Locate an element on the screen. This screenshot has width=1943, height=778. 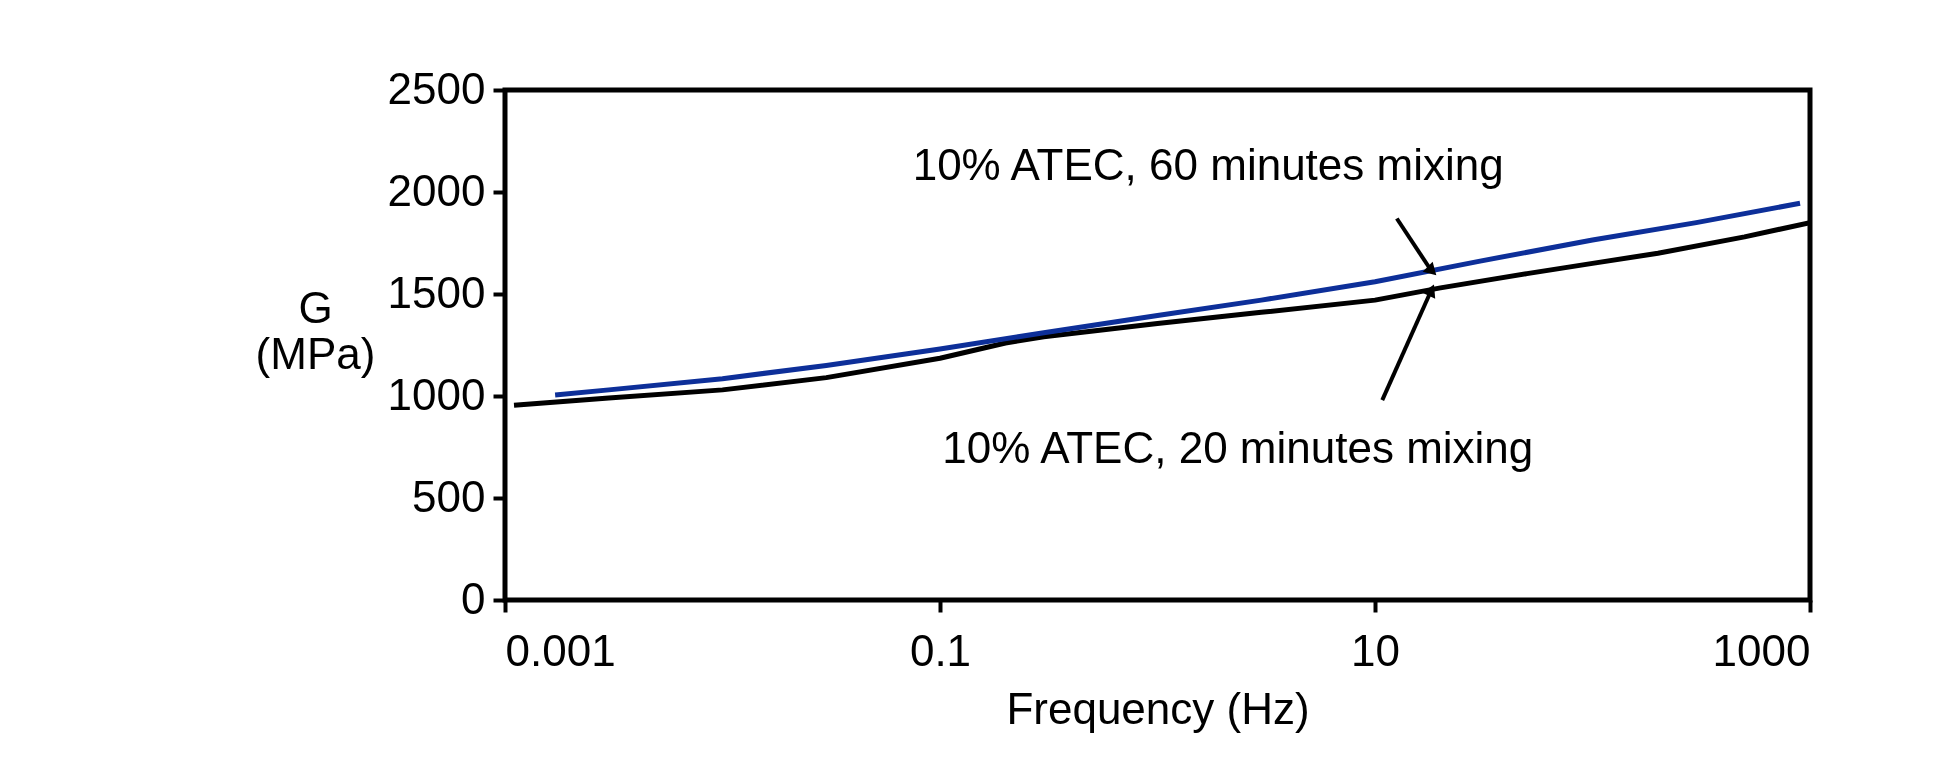
y-tick-label: 500 is located at coordinates (449, 496).